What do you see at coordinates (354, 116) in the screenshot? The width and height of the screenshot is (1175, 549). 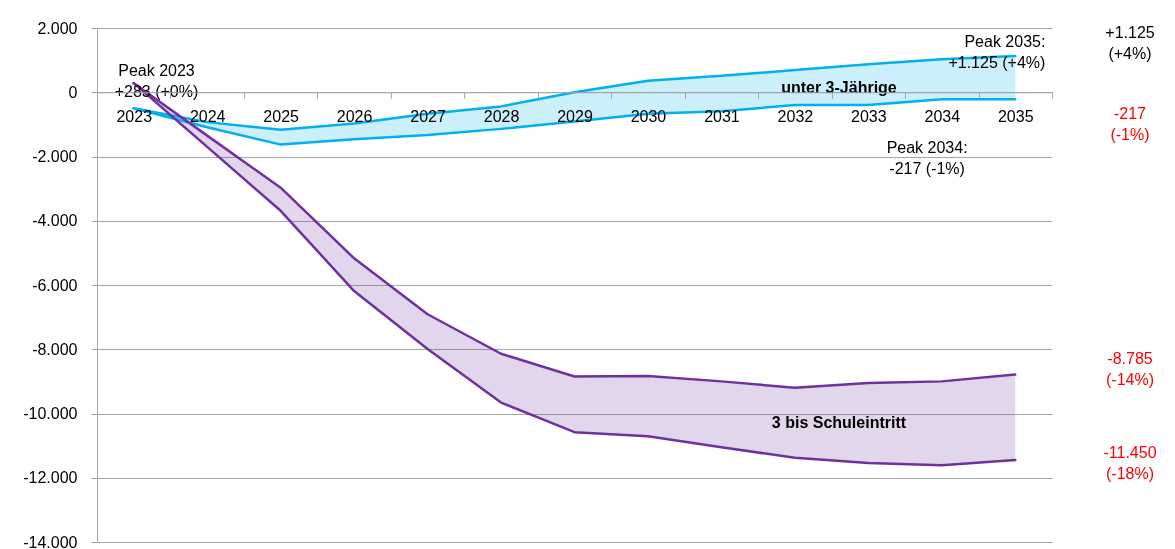 I see `x-tick-label: 2026` at bounding box center [354, 116].